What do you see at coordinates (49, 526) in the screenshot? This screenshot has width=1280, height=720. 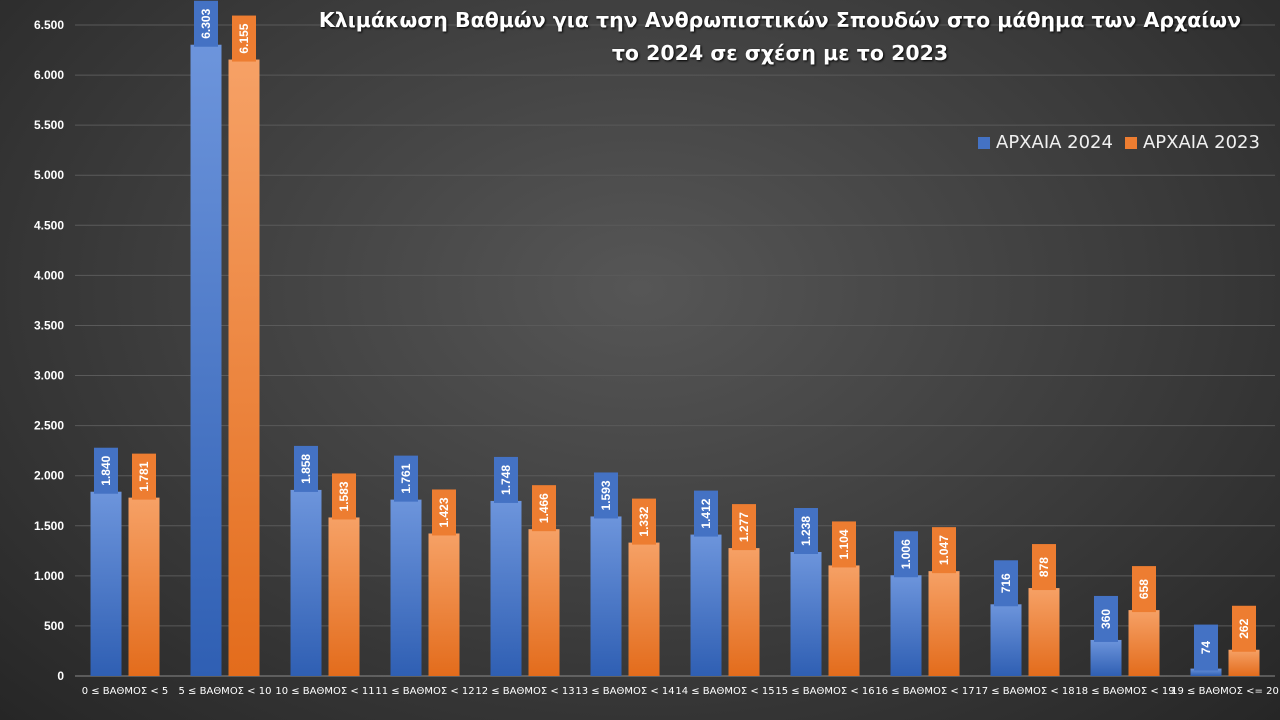 I see `y-tick-label: 1.500` at bounding box center [49, 526].